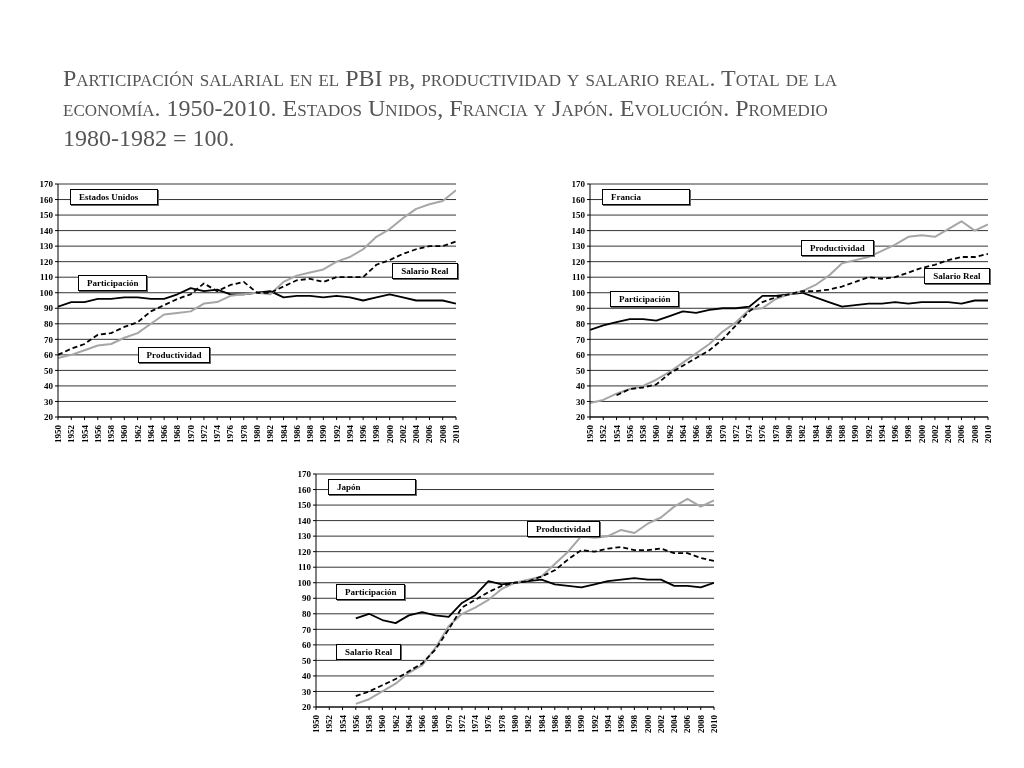 This screenshot has width=1024, height=768. What do you see at coordinates (908, 433) in the screenshot?
I see `x-tick-label: 1998` at bounding box center [908, 433].